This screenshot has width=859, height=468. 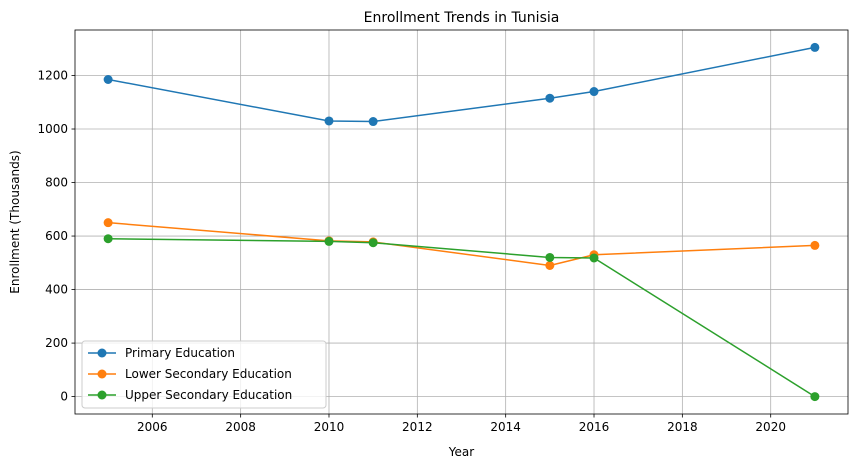 I want to click on x-tick-label: 2008, so click(x=240, y=427).